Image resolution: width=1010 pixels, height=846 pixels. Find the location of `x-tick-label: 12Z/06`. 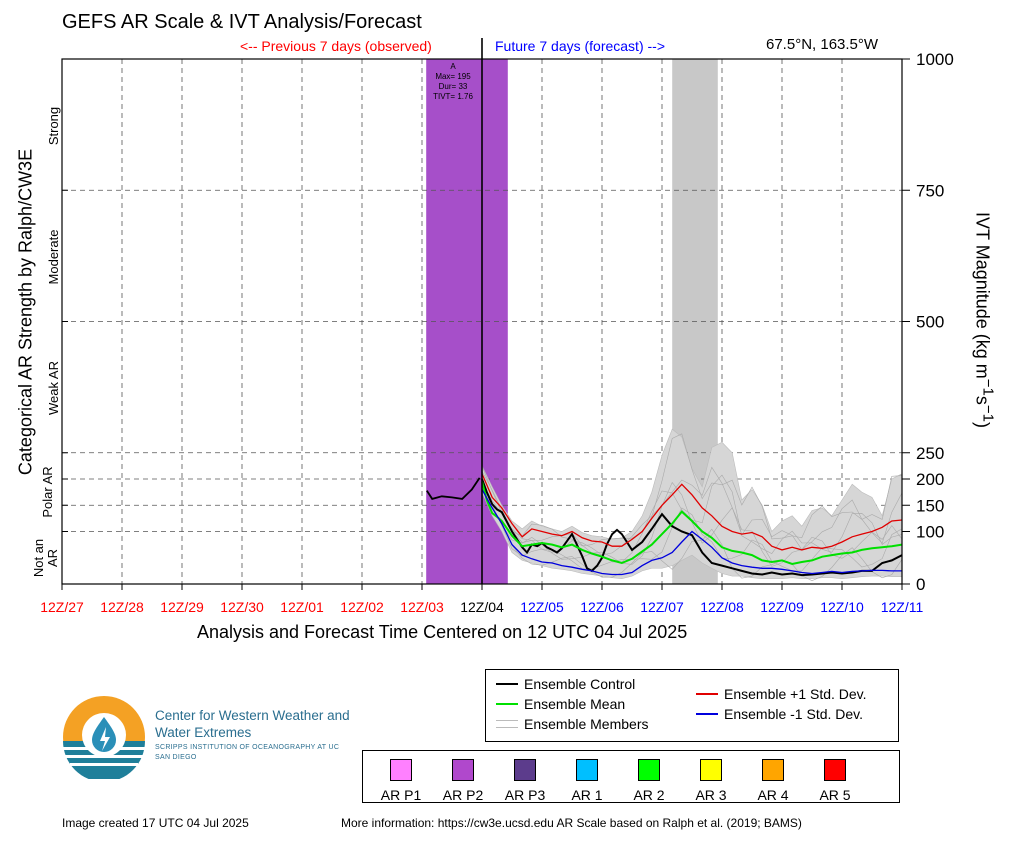

x-tick-label: 12Z/06 is located at coordinates (602, 607).